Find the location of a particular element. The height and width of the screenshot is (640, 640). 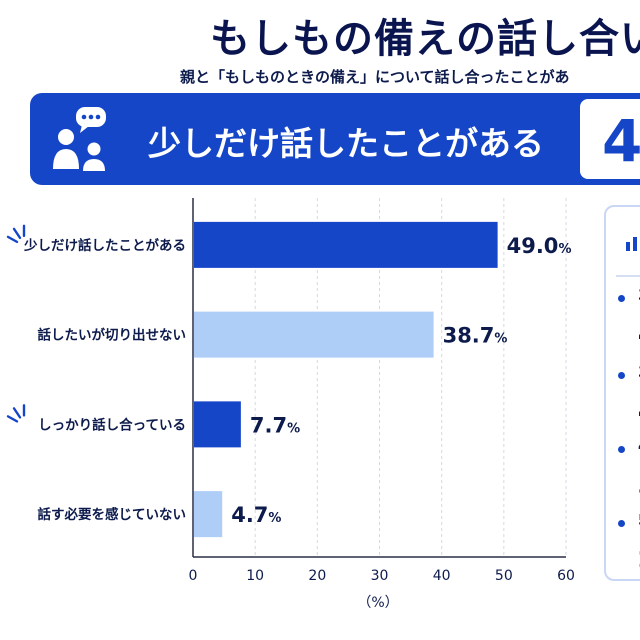

bar-chart-icon is located at coordinates (631, 244).